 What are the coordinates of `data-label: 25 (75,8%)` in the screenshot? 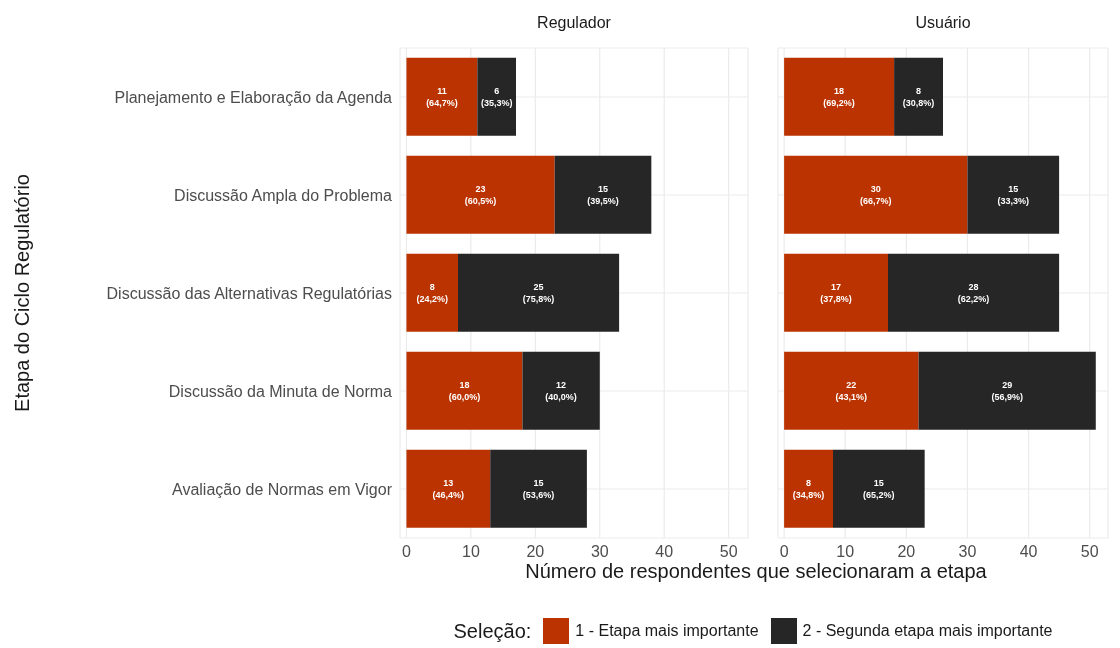 It's located at (538, 292).